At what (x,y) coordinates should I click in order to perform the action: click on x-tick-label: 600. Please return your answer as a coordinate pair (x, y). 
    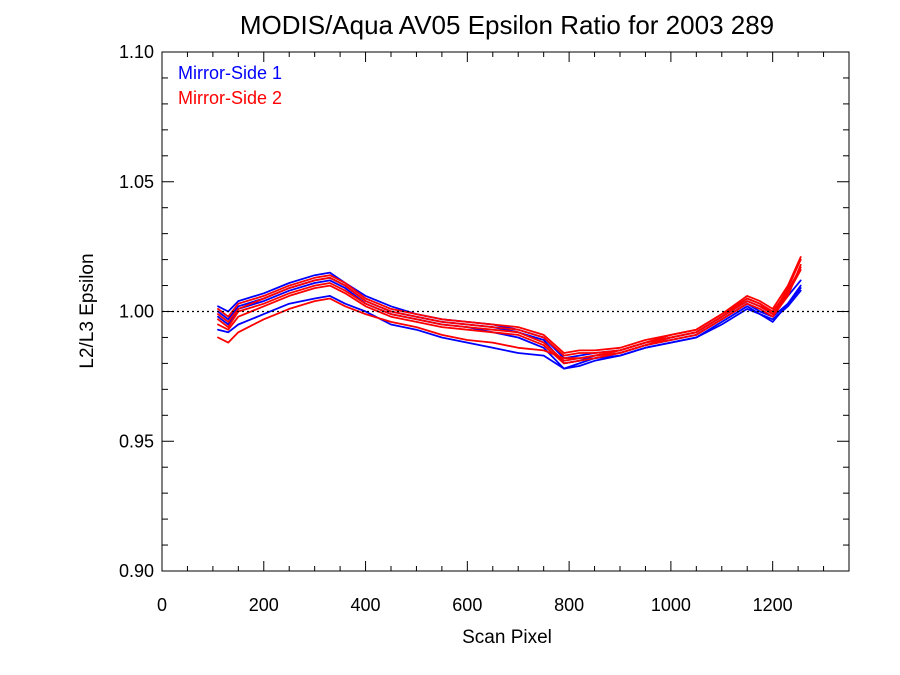
    Looking at the image, I should click on (467, 605).